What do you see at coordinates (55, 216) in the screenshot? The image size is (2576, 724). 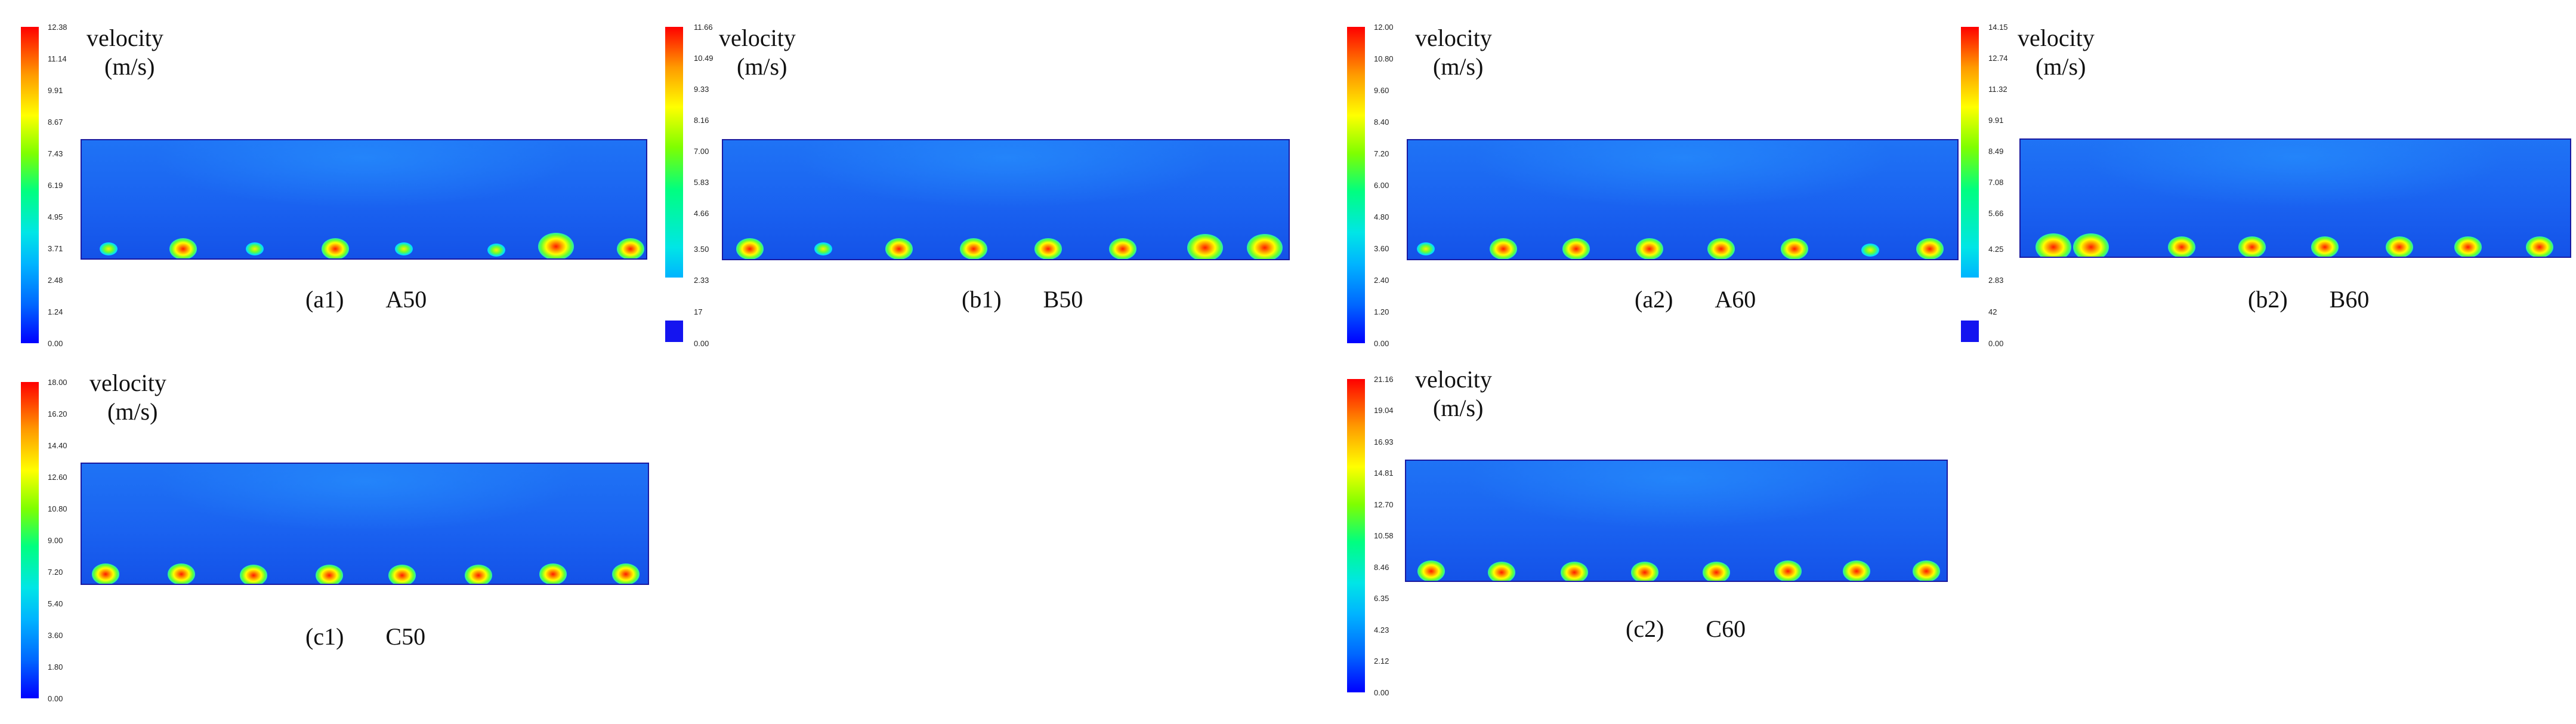 I see `tick-label: 4.95` at bounding box center [55, 216].